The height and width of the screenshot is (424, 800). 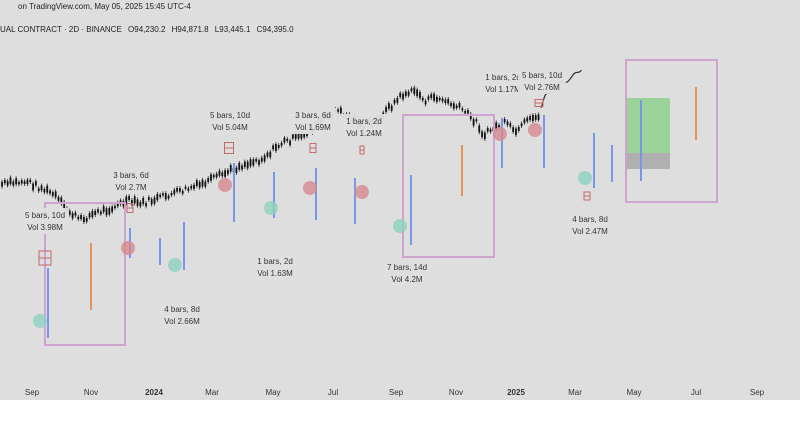 What do you see at coordinates (154, 392) in the screenshot?
I see `x-axis-tick-label: 2024` at bounding box center [154, 392].